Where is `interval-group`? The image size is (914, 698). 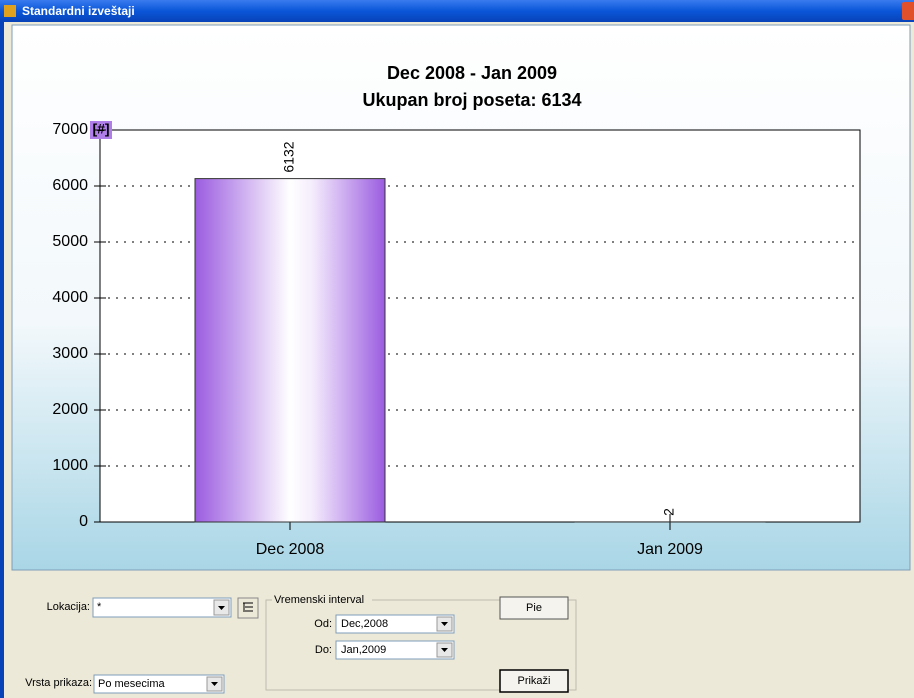 interval-group is located at coordinates (421, 645).